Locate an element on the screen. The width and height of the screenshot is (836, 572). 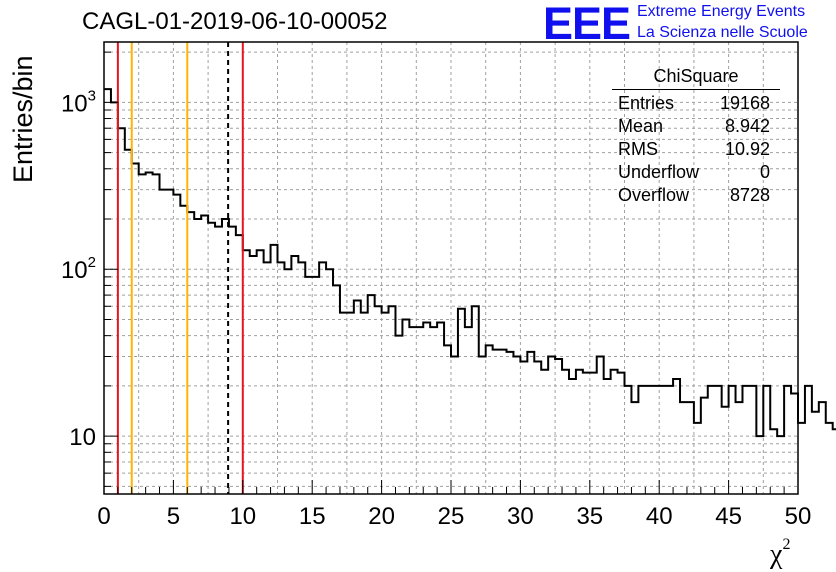
y-tick-label: 10 is located at coordinates (82, 437).